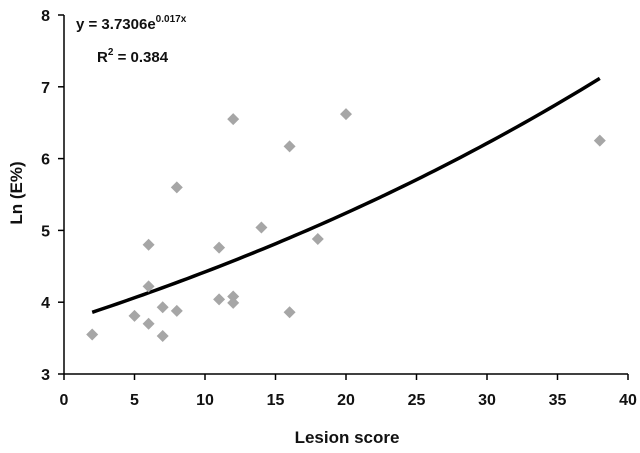 The height and width of the screenshot is (453, 640). What do you see at coordinates (45, 303) in the screenshot?
I see `y-tick-label: 4` at bounding box center [45, 303].